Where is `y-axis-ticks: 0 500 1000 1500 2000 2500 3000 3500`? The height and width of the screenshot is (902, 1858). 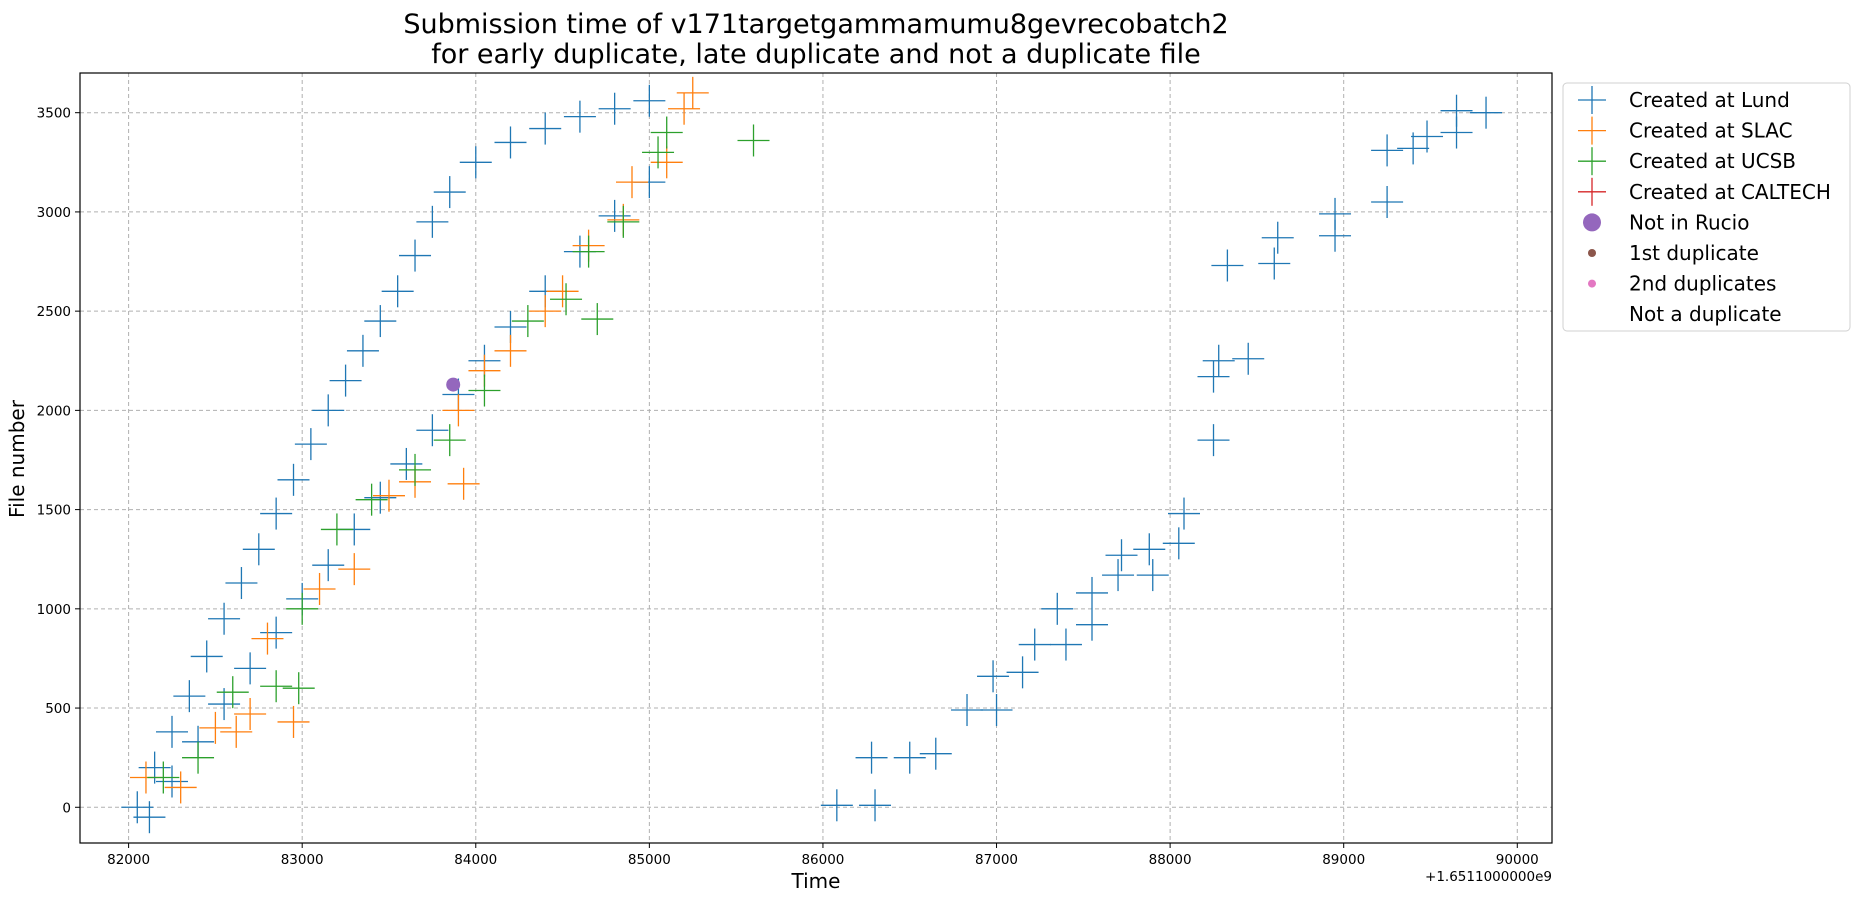 y-axis-ticks: 0 500 1000 1500 2000 2500 3000 3500 is located at coordinates (58, 461).